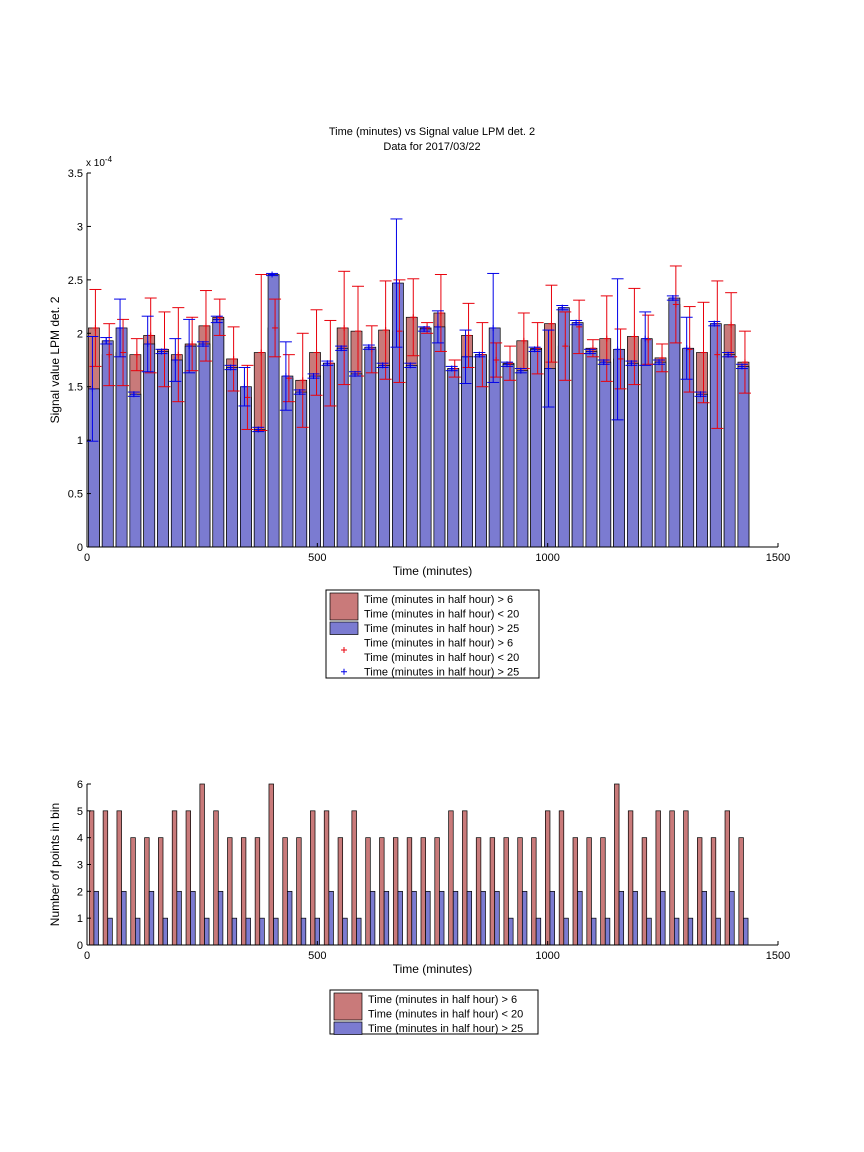  I want to click on y-tick-label-3: 3, so click(80, 866).